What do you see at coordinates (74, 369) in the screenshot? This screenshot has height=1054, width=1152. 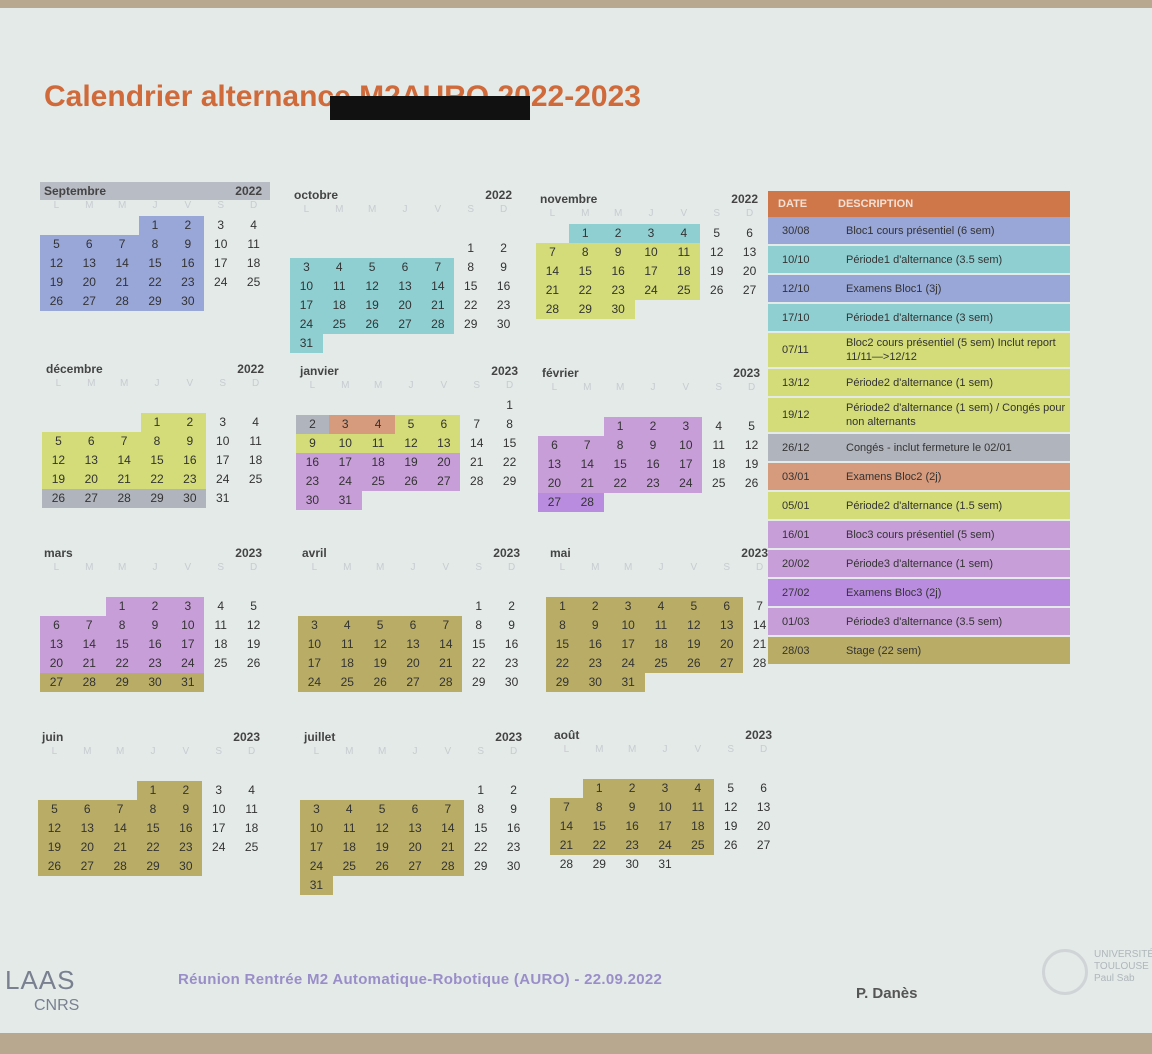 I see `month-name: décembre` at bounding box center [74, 369].